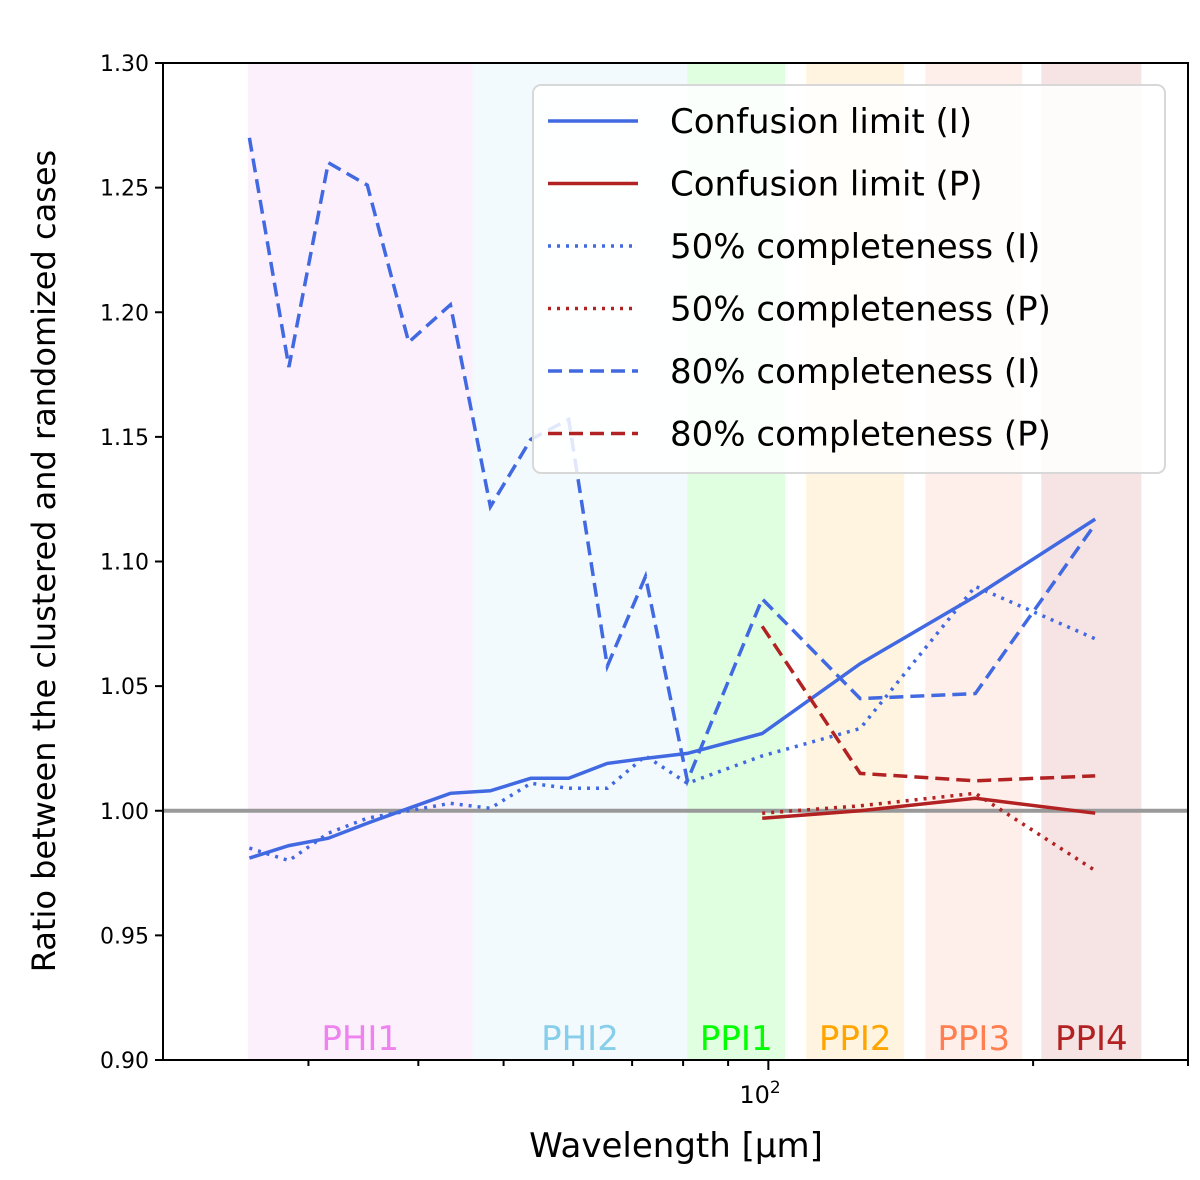  I want to click on y-tick-label: 0.90, so click(124, 1061).